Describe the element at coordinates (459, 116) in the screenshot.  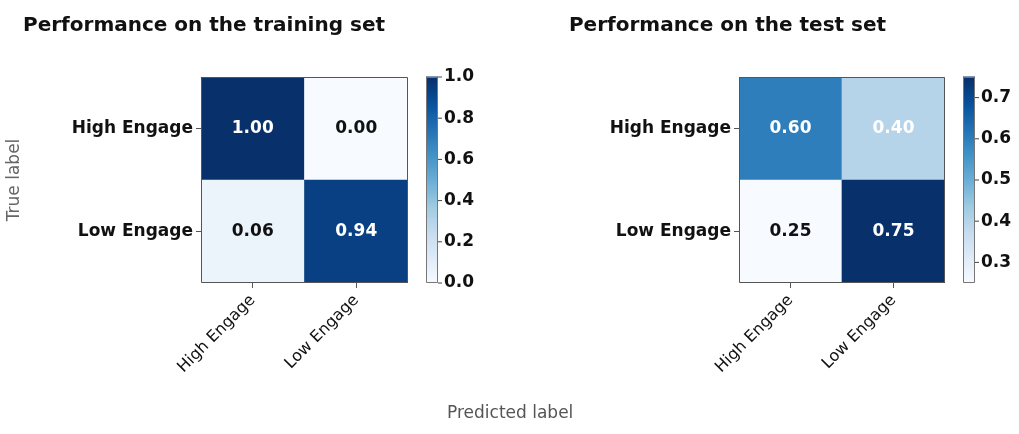
I see `color-bar-label: 0.8` at that location.